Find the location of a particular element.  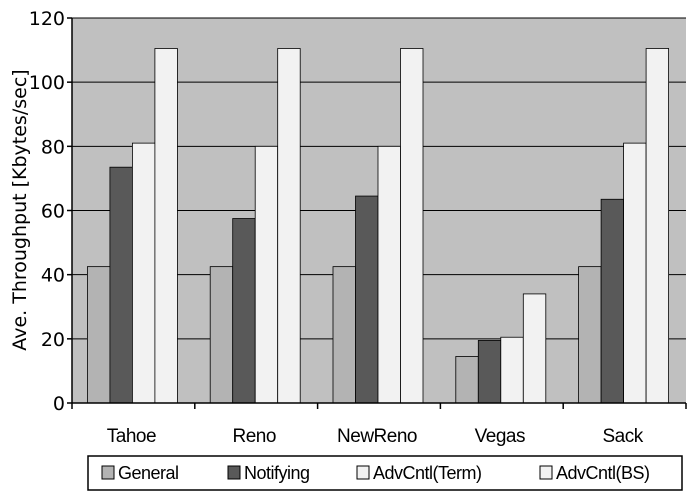

legend-label: AdvCntl(BS) is located at coordinates (603, 473).